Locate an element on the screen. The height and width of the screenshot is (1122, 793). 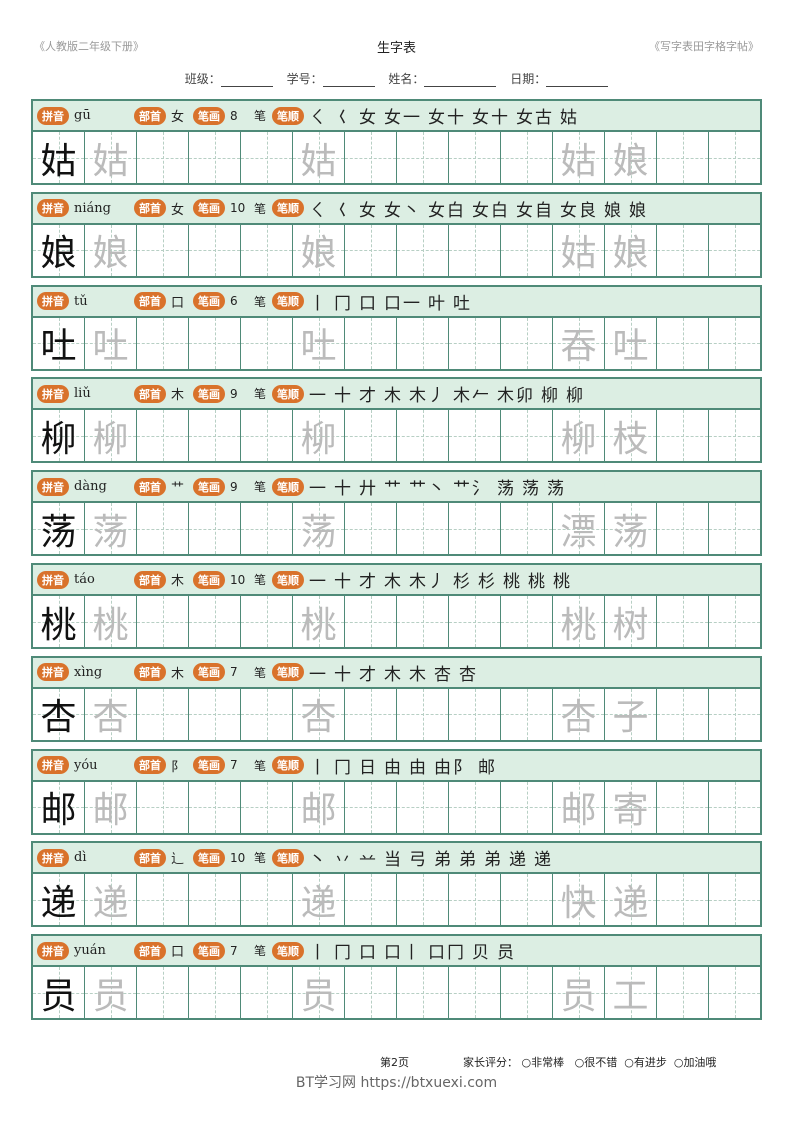
practice-cell: 寄 is located at coordinates (631, 807).